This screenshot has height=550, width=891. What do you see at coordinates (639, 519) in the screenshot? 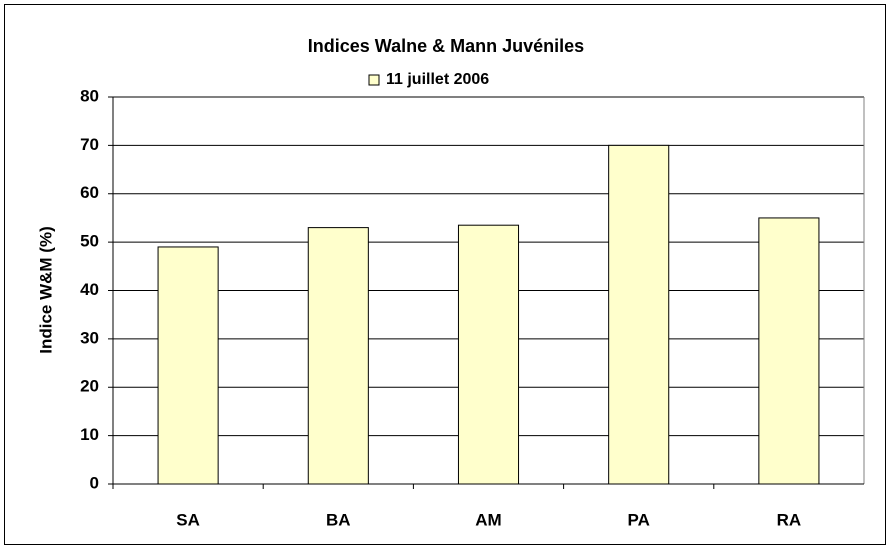
I see `x-tick-label: PA` at bounding box center [639, 519].